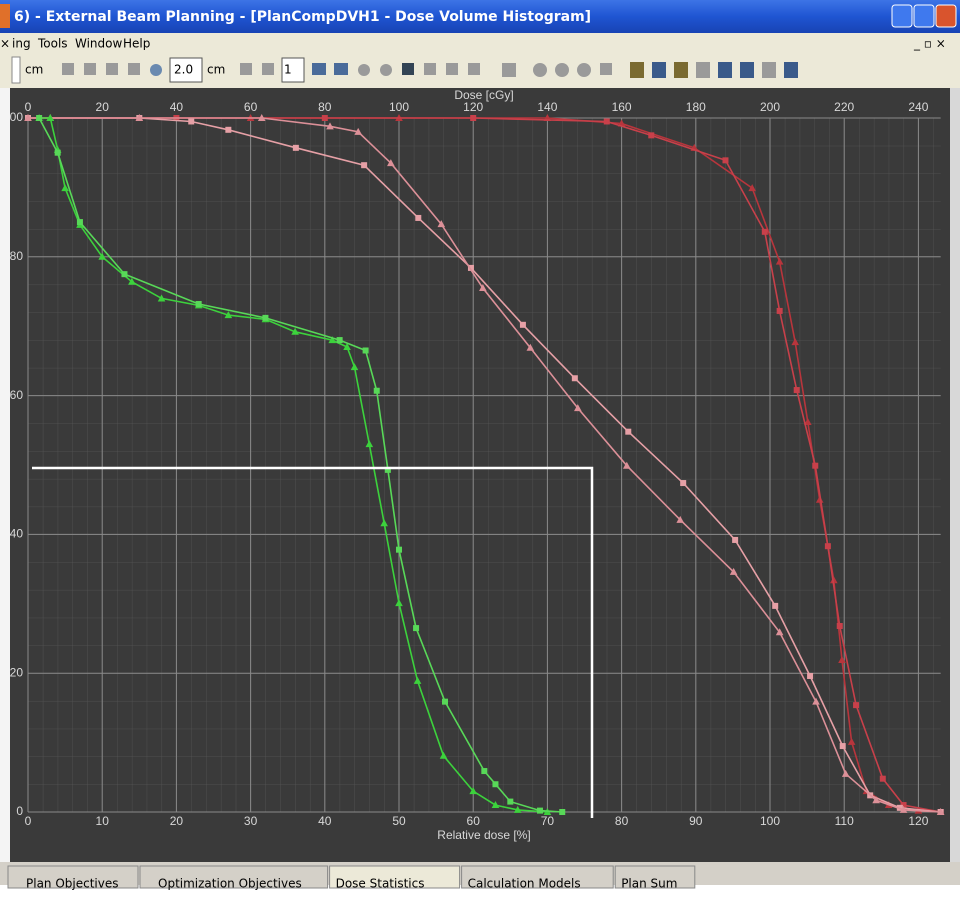 This screenshot has height=902, width=960. Describe the element at coordinates (918, 821) in the screenshot. I see `x-tick-label: 120` at that location.